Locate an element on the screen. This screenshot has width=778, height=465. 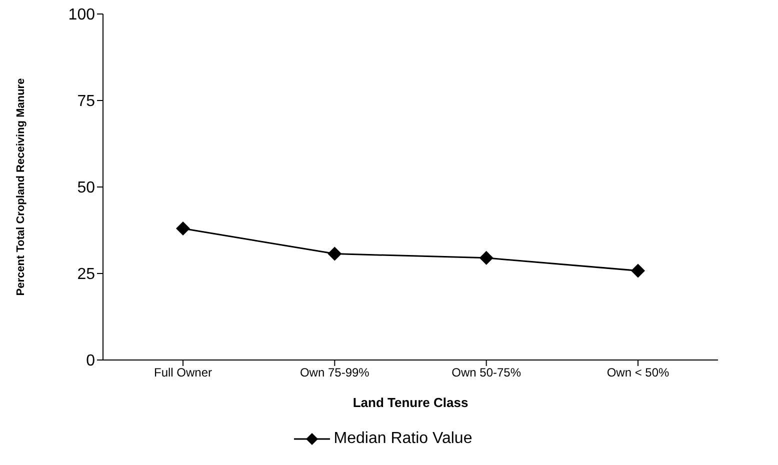
legend-label: Median Ratio Value is located at coordinates (402, 439).